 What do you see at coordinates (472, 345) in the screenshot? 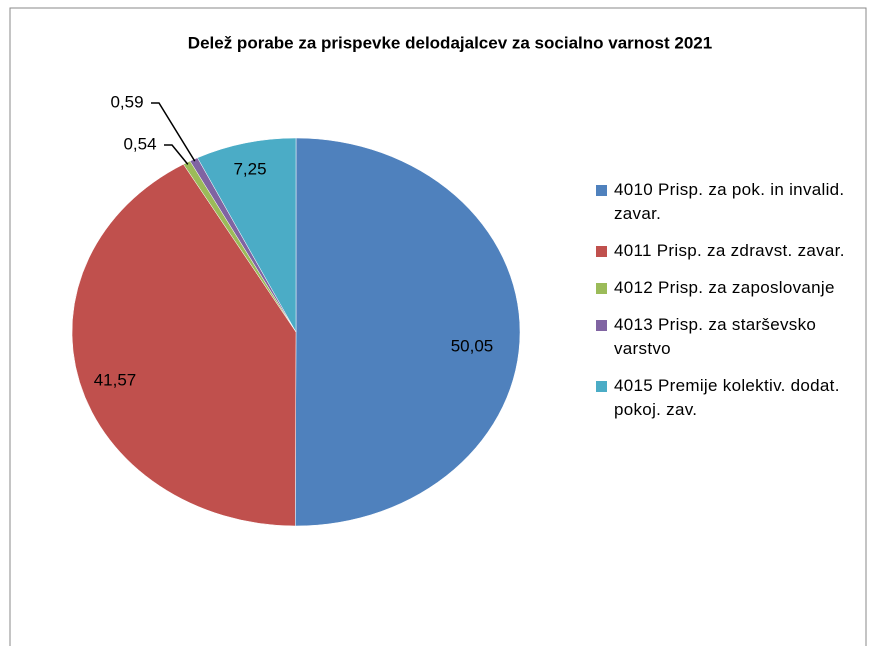
I see `data-label: 50,05` at bounding box center [472, 345].